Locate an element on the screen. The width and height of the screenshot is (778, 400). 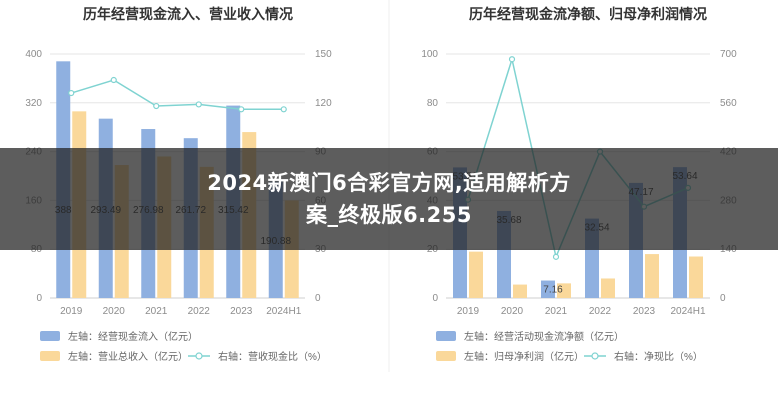
watermark-banner-text: 2024新澳门6合彩官方网,适用解析方案_终极版6.255 is located at coordinates (389, 199).